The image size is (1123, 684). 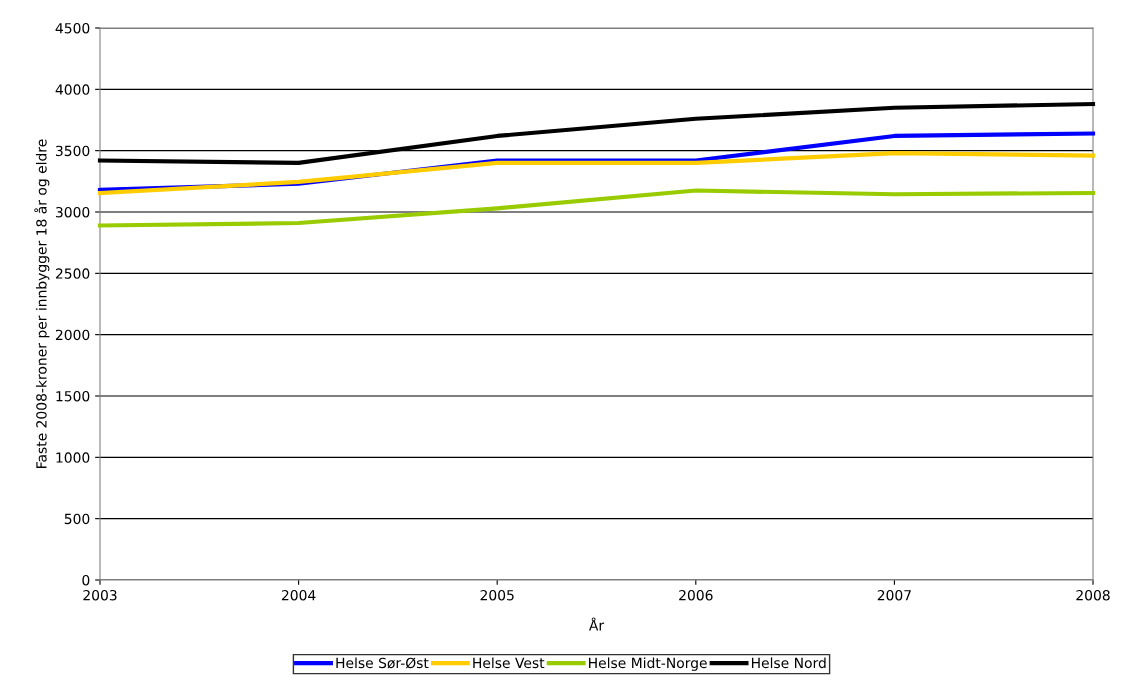 What do you see at coordinates (497, 595) in the screenshot?
I see `x-tick-label: 2005` at bounding box center [497, 595].